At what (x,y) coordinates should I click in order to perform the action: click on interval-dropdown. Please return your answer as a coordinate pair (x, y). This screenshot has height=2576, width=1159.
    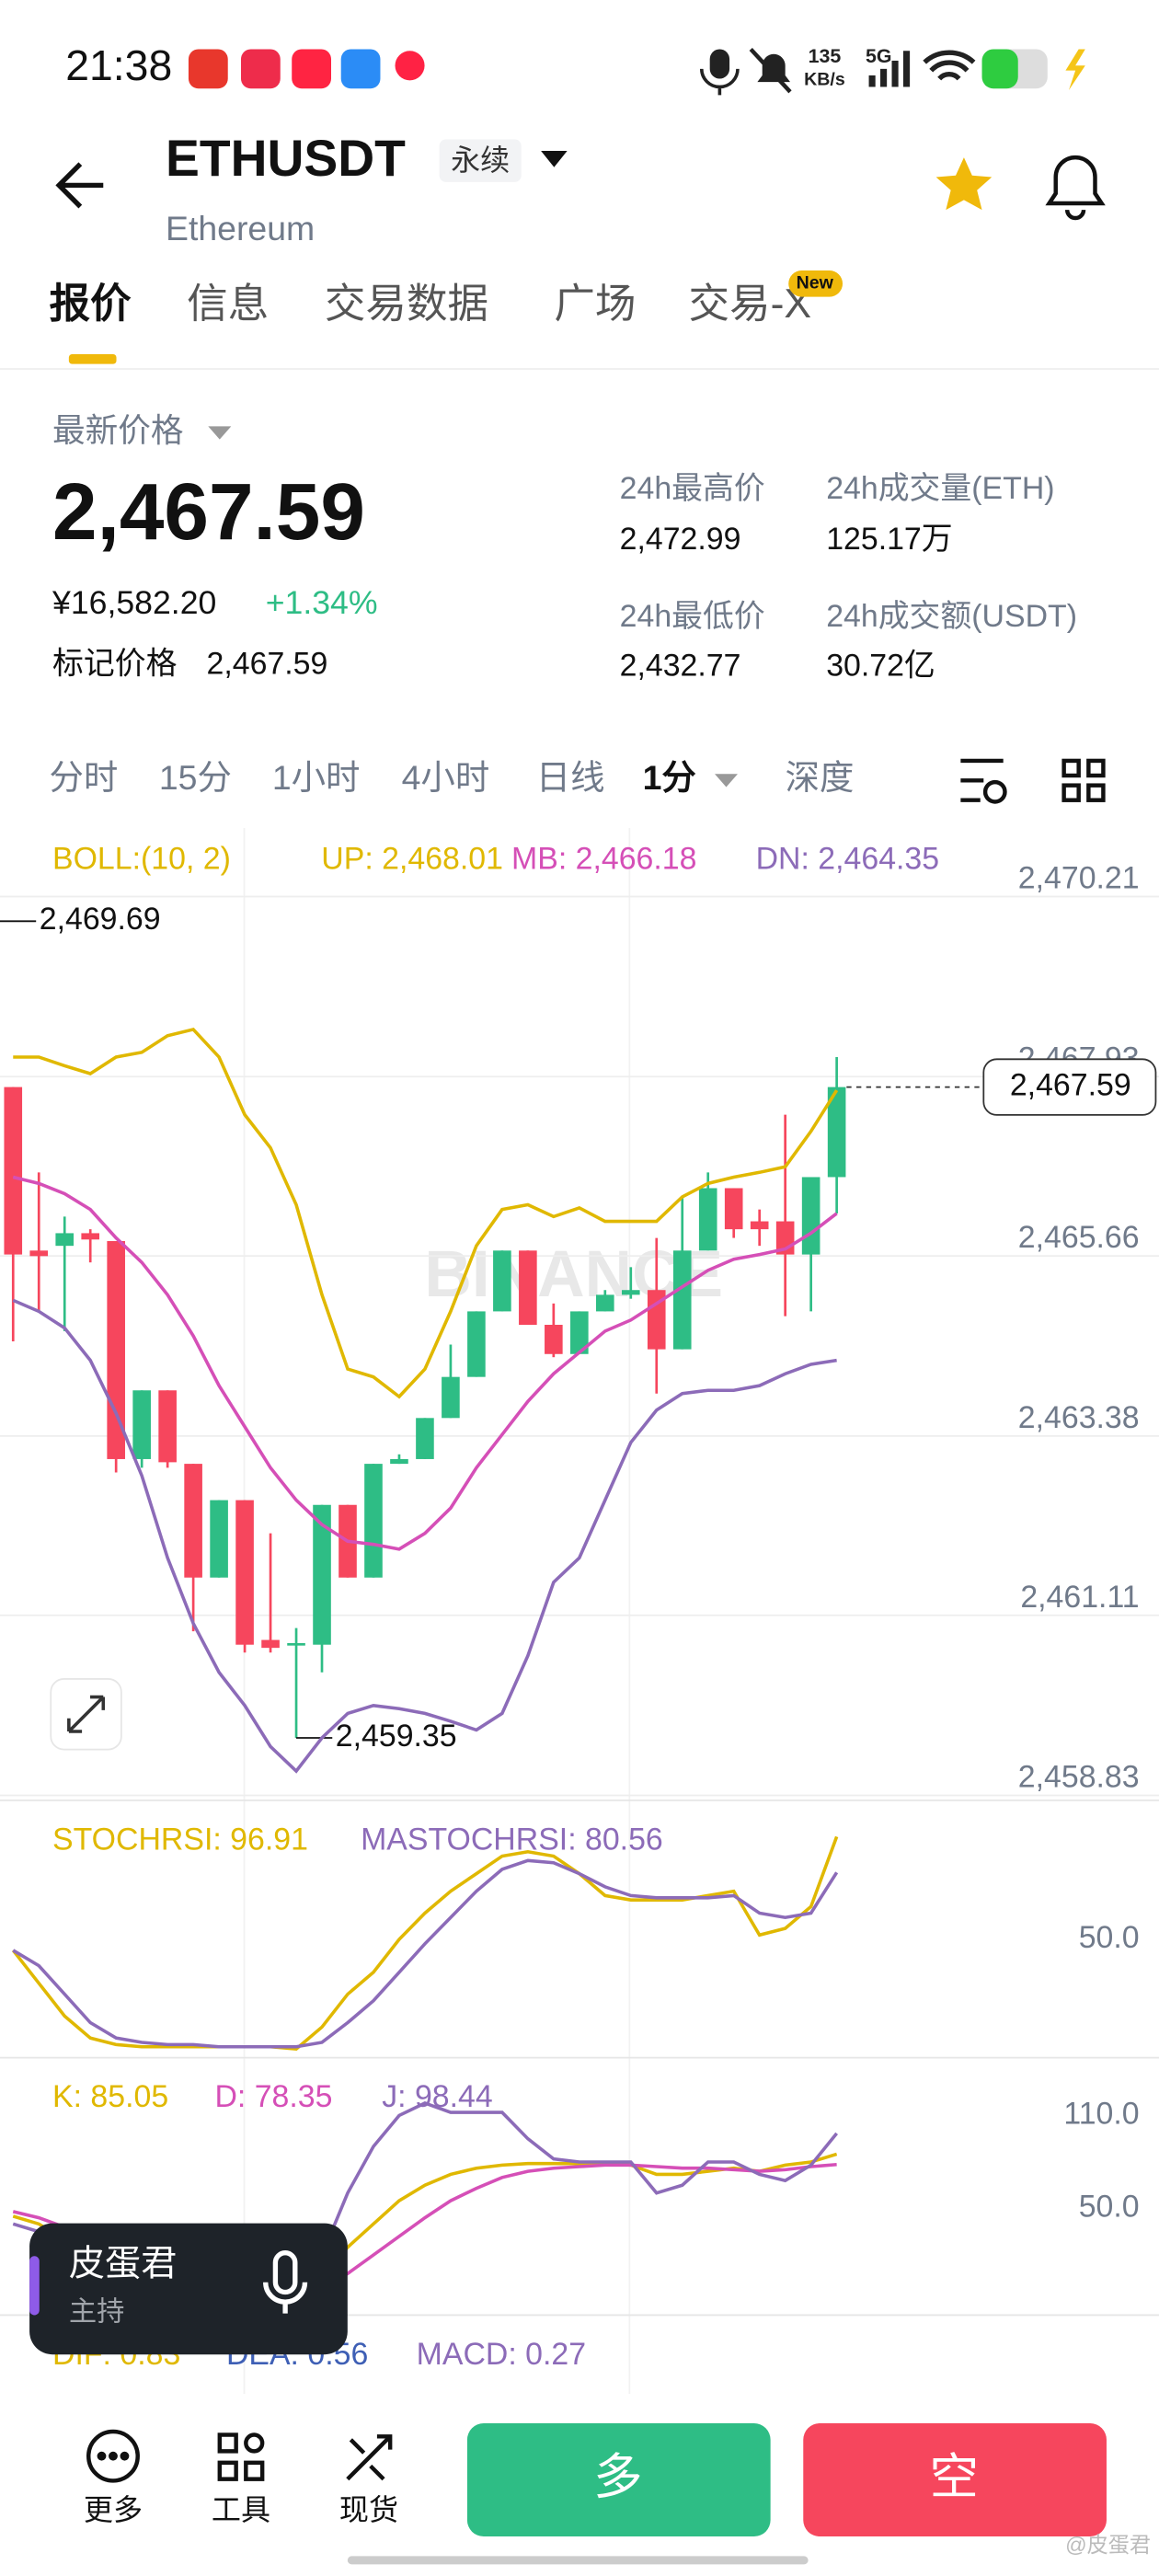
    Looking at the image, I should click on (726, 781).